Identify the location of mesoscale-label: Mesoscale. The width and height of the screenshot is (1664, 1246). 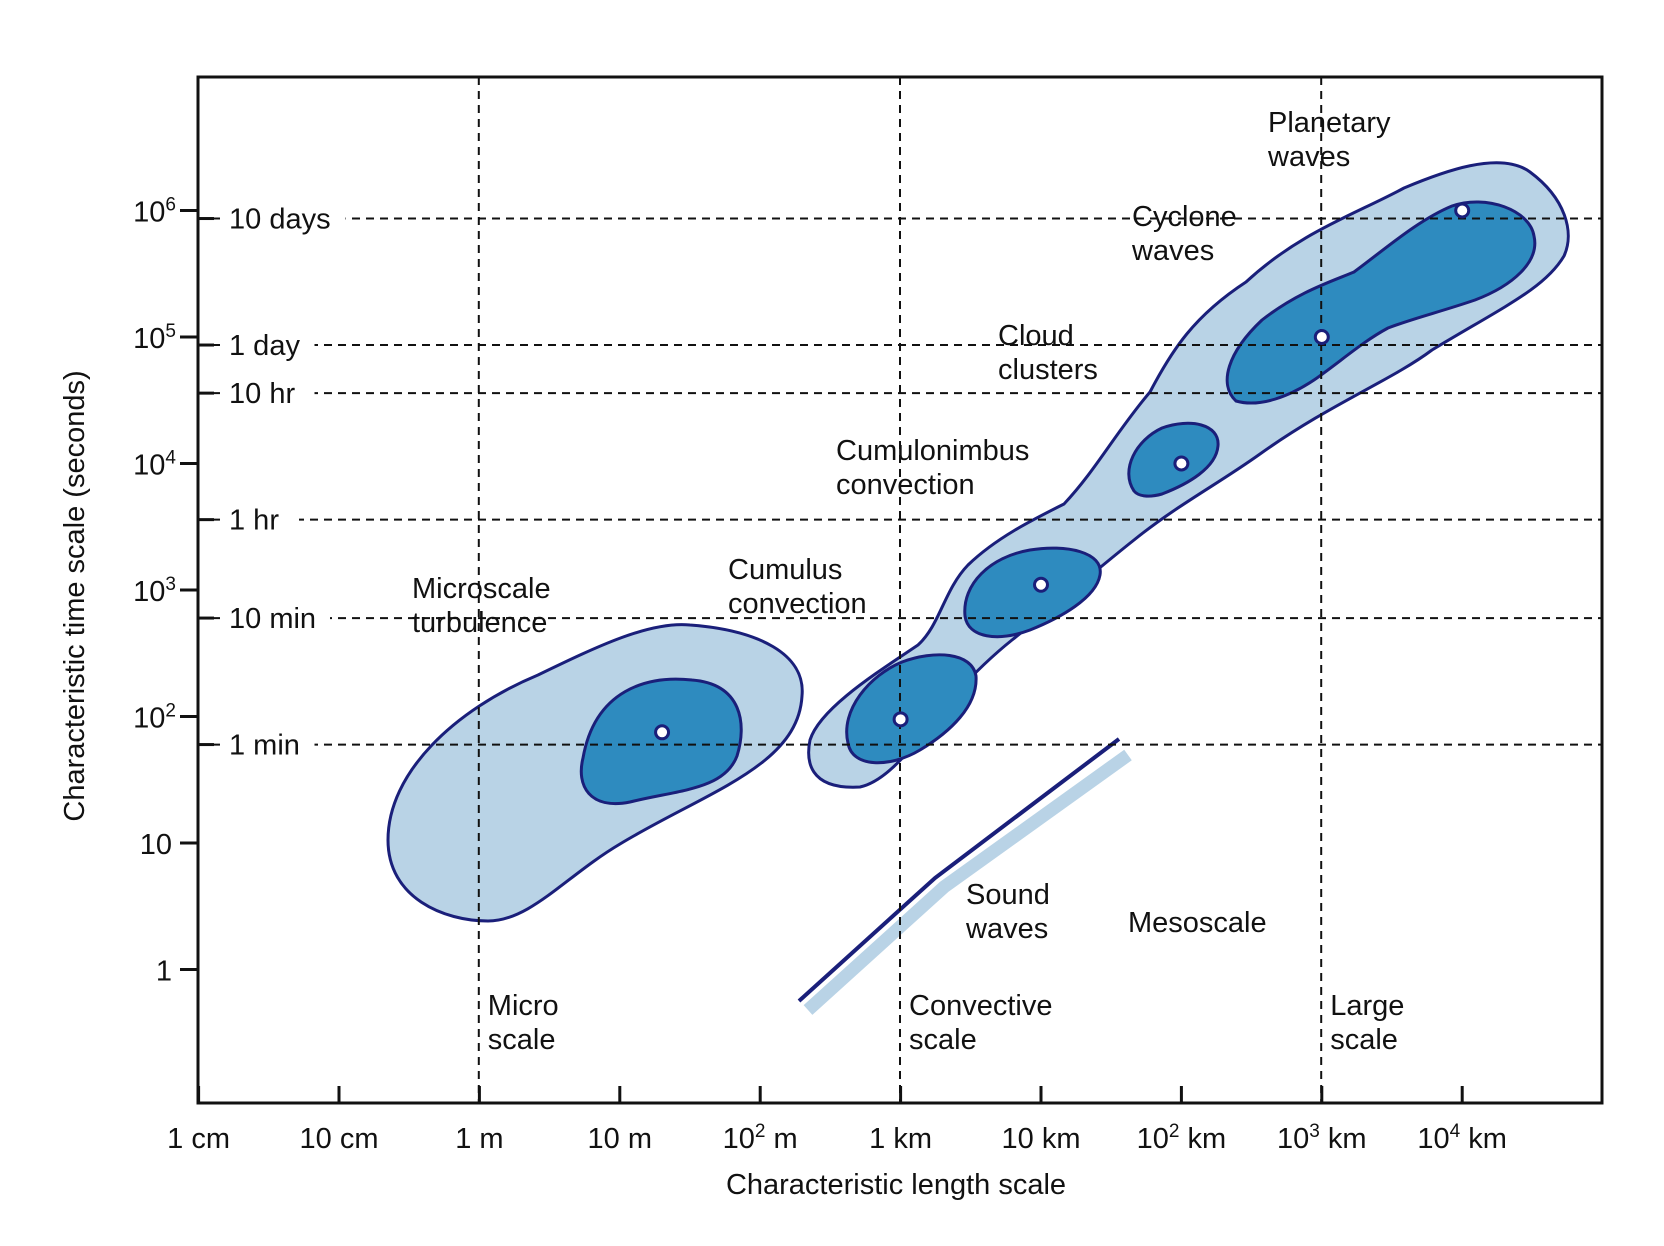
(1197, 923).